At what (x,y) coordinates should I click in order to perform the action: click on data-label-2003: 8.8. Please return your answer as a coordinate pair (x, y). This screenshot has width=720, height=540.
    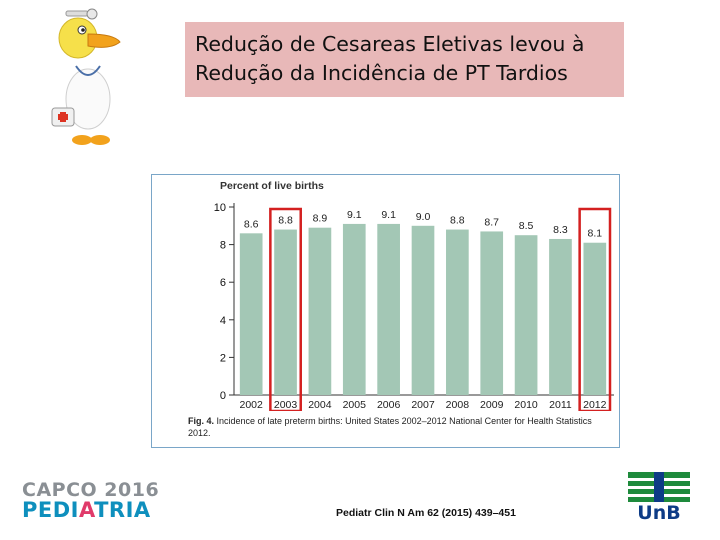
    Looking at the image, I should click on (285, 221).